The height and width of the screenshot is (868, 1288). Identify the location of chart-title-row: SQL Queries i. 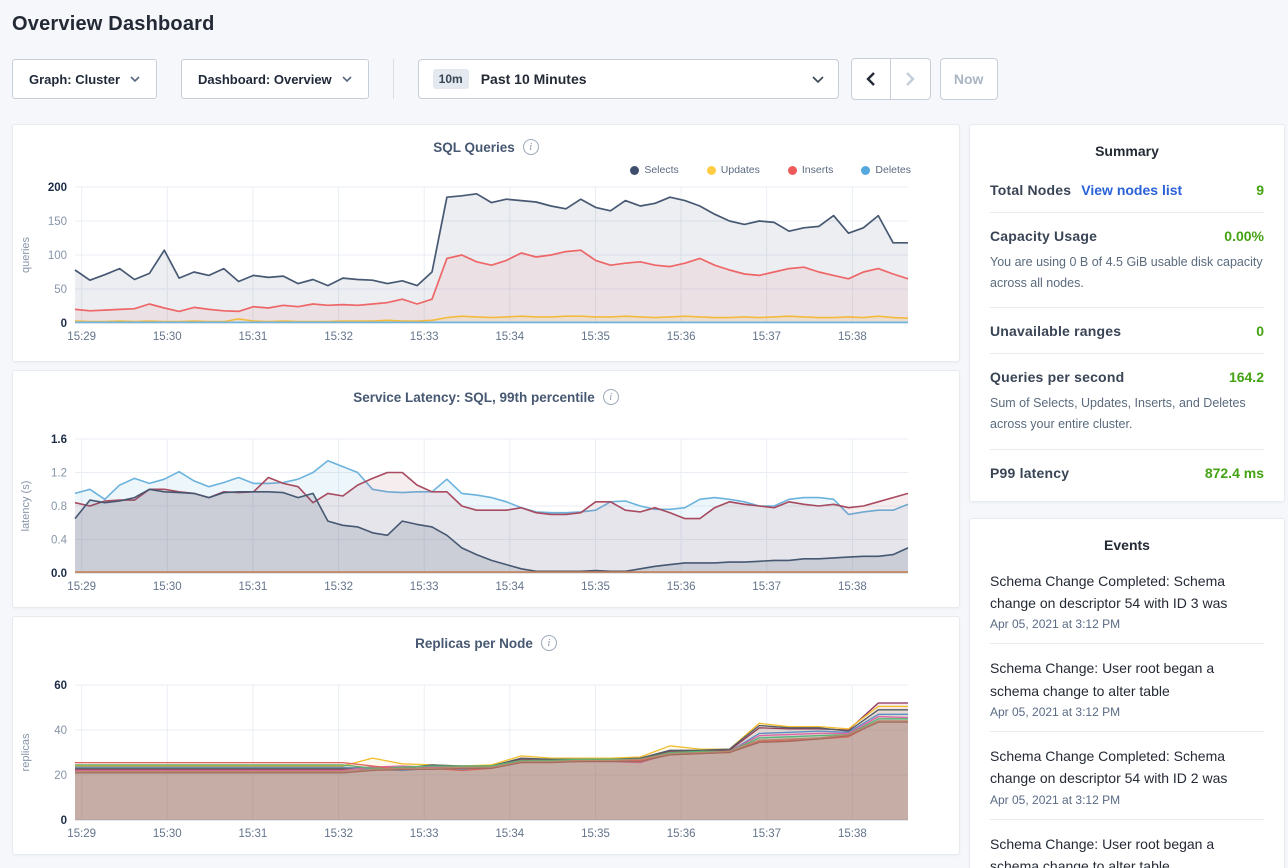
(486, 147).